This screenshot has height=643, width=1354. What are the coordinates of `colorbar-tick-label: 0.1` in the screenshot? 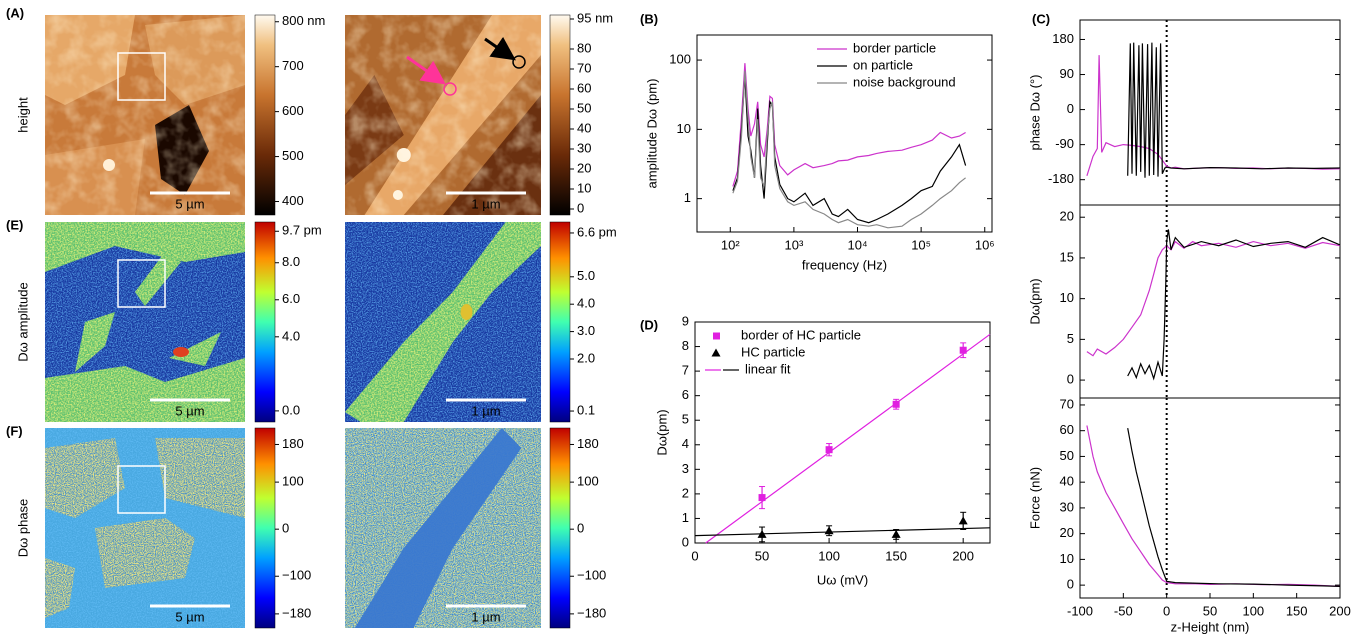 It's located at (586, 409).